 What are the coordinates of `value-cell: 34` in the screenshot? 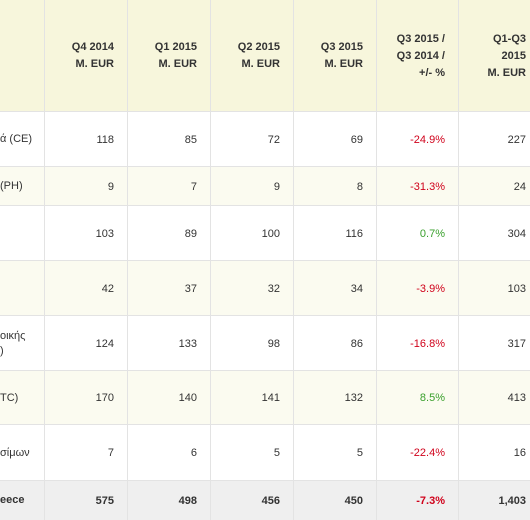 It's located at (356, 288).